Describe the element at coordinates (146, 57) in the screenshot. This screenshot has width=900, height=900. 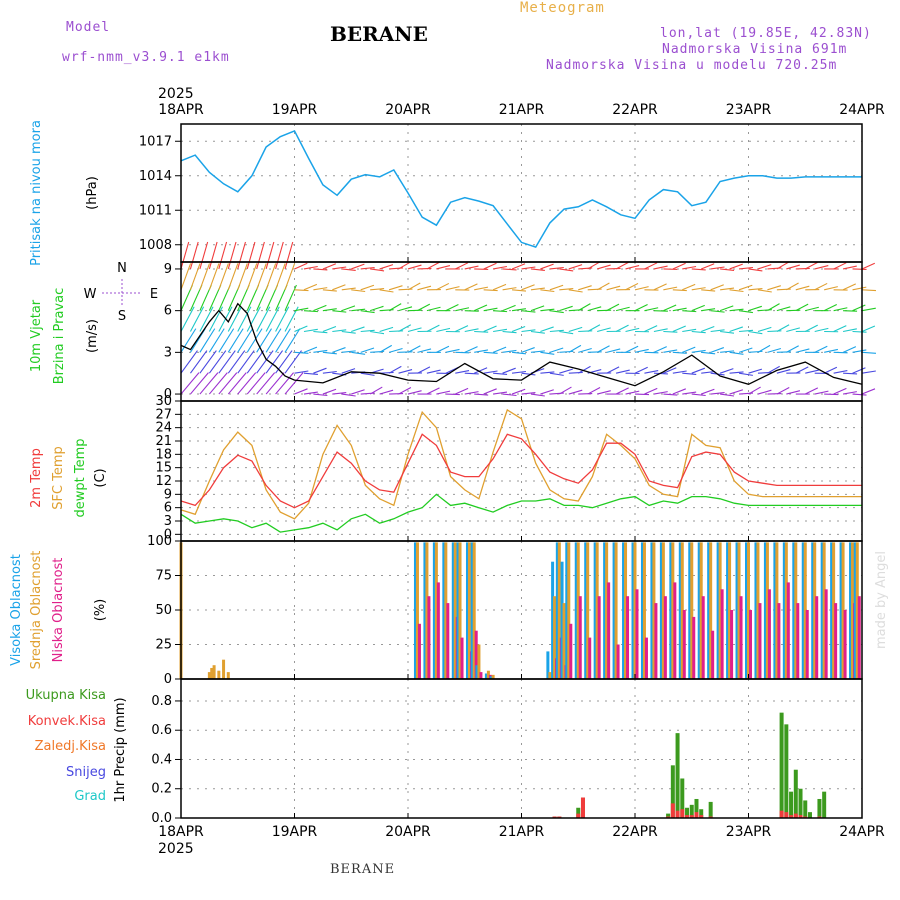
I see `model-name: wrf-nmm_v3.9.1 e1km` at that location.